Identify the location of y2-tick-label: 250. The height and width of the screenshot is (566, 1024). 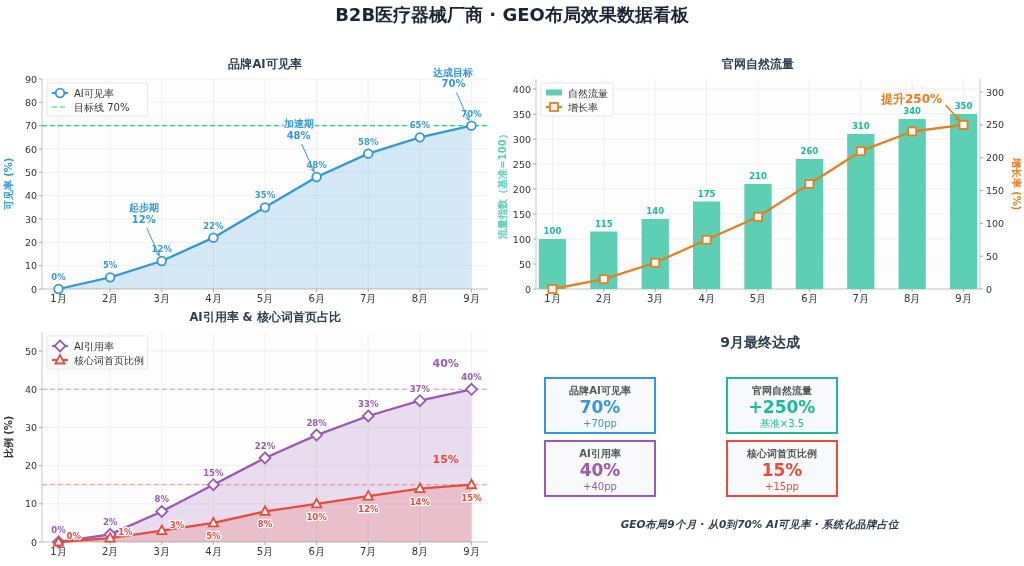
(995, 125).